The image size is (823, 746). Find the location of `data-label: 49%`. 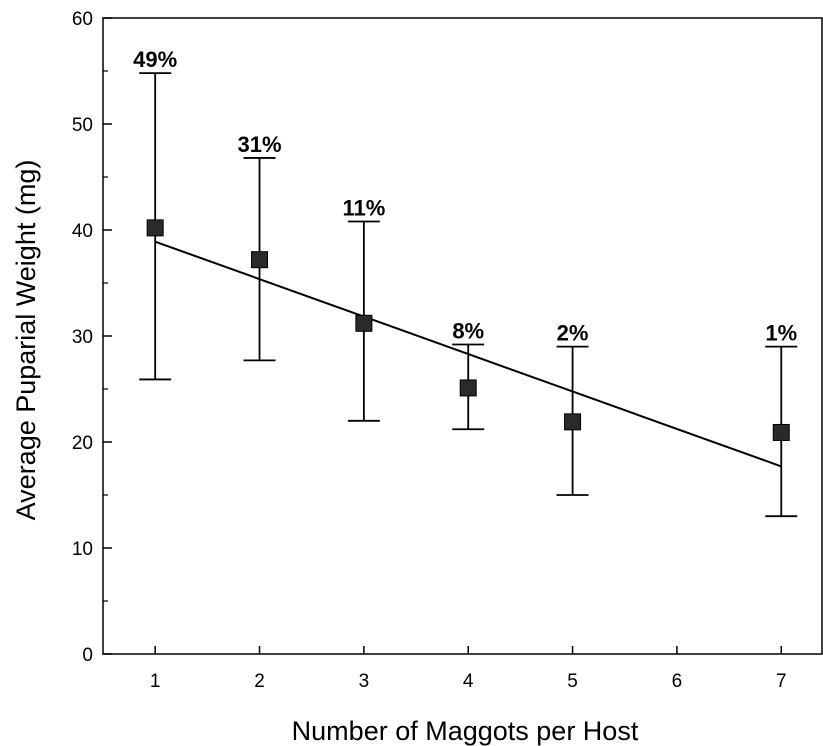

data-label: 49% is located at coordinates (155, 59).